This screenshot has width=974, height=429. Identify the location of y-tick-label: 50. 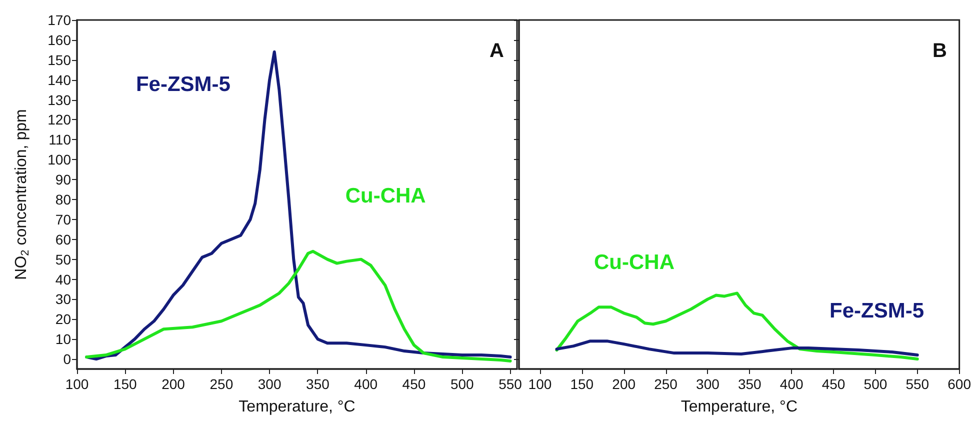
(63, 259).